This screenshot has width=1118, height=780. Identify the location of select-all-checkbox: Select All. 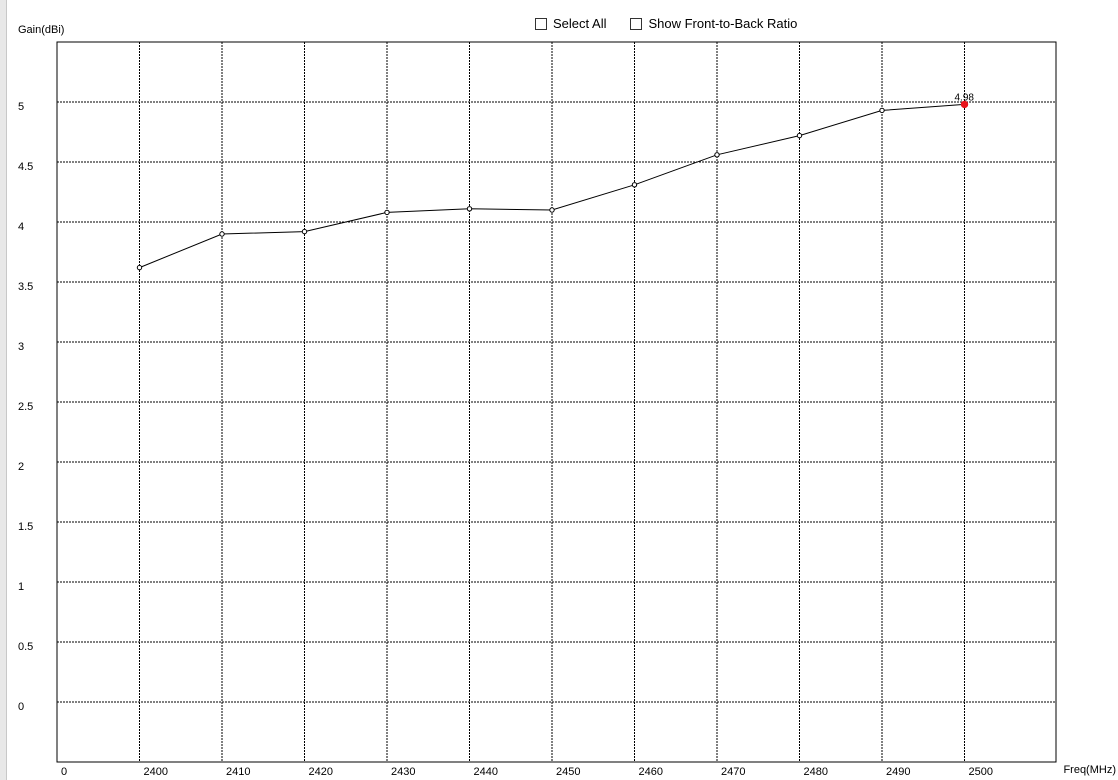
(570, 23).